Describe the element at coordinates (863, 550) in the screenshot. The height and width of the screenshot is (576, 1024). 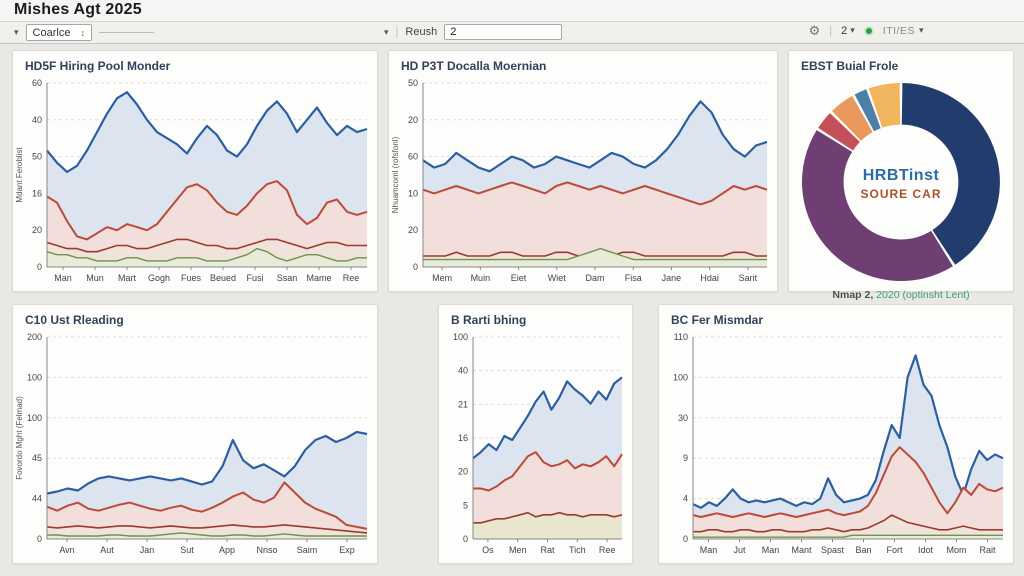
I see `svg-text: Ban` at that location.